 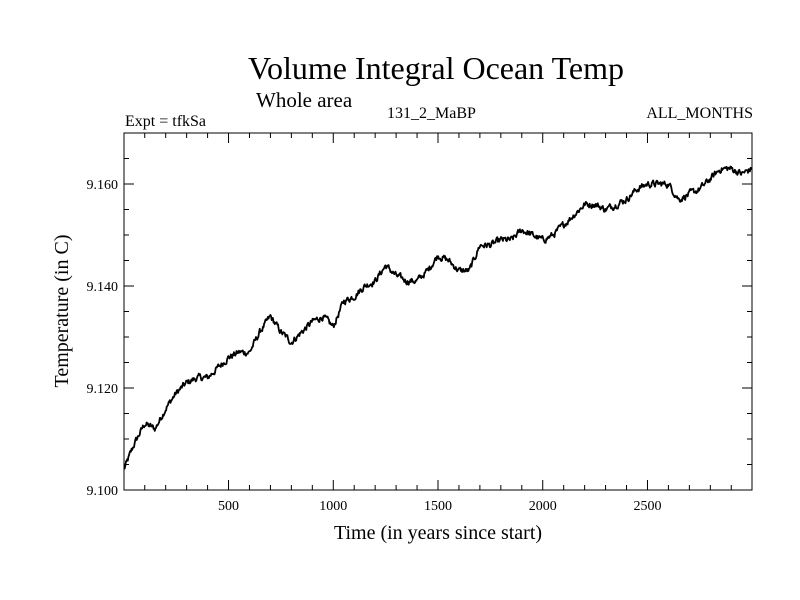 What do you see at coordinates (228, 506) in the screenshot?
I see `x-tick-label: 500` at bounding box center [228, 506].